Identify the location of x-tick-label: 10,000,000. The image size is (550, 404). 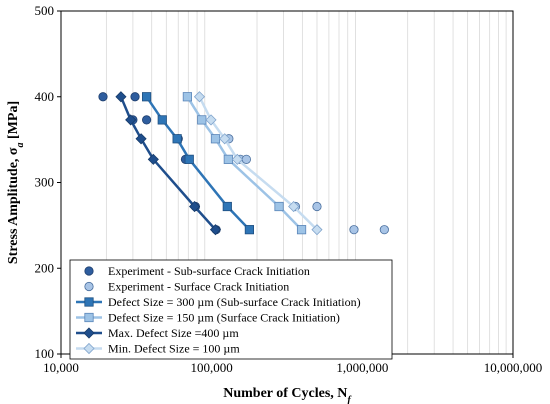
(513, 367).